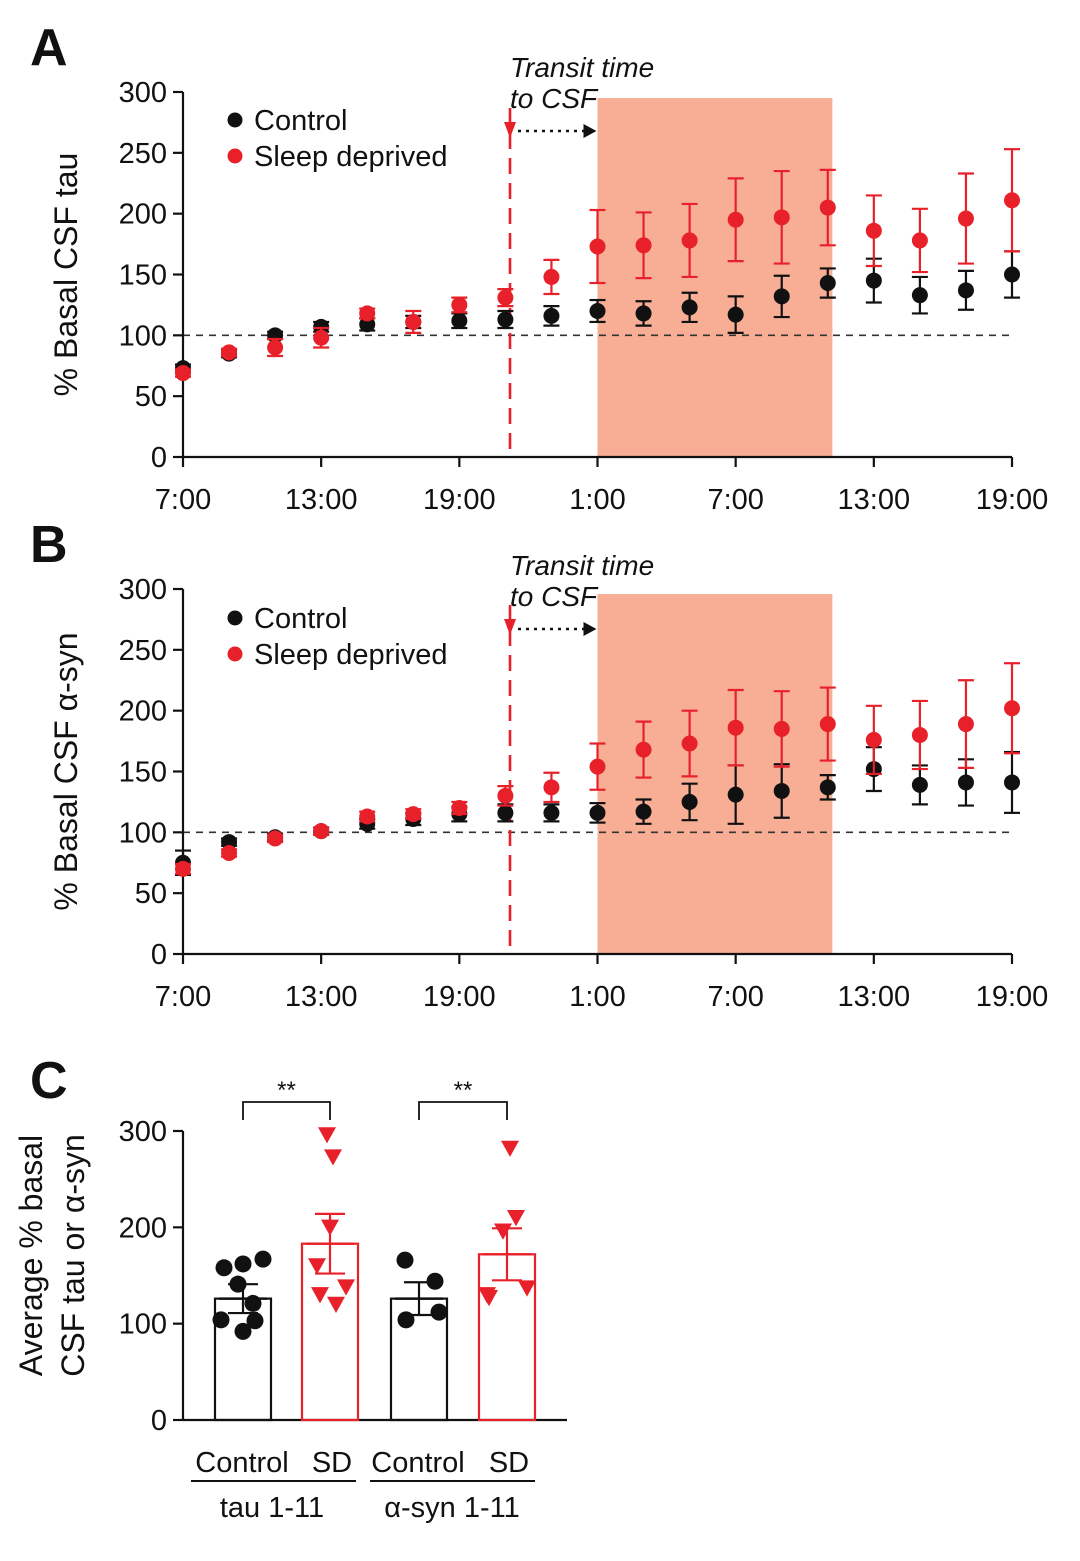 This screenshot has width=1080, height=1561. What do you see at coordinates (143, 1132) in the screenshot?
I see `panel-c-y-tick-label: 300` at bounding box center [143, 1132].